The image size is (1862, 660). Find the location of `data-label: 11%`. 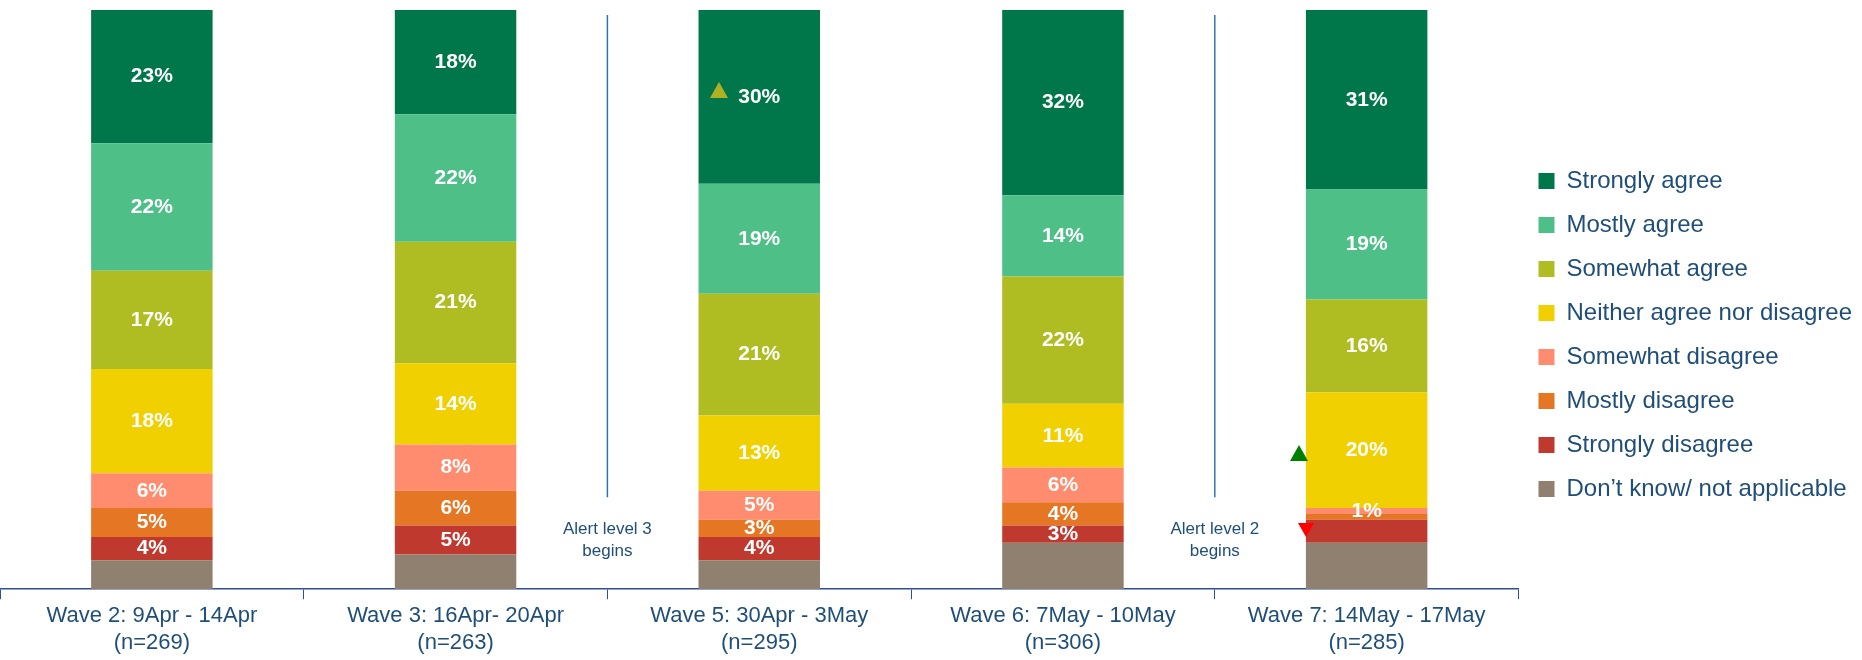

data-label: 11% is located at coordinates (1063, 434).